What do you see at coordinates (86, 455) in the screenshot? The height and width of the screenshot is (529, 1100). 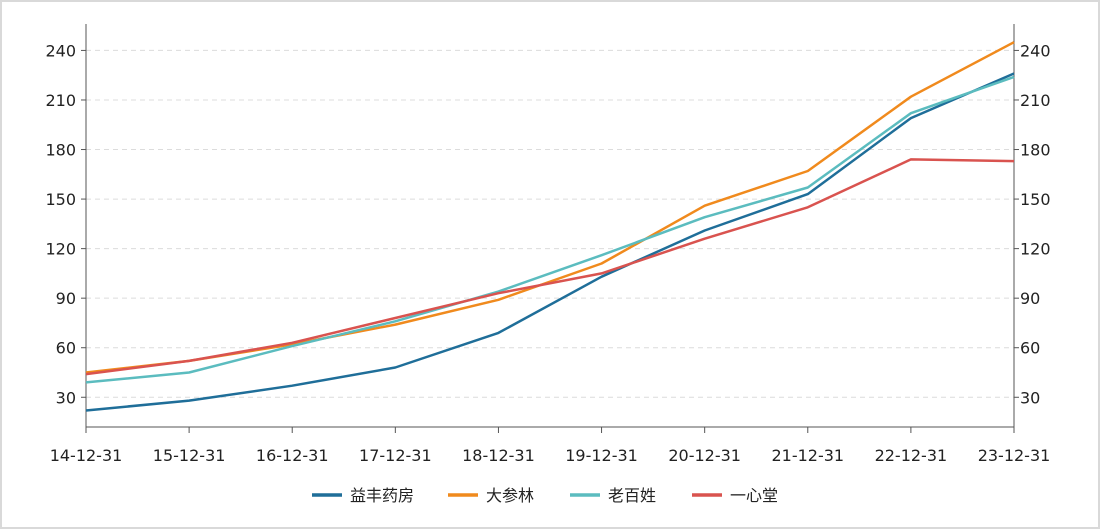 I see `x-tick-label: 14-12-31` at bounding box center [86, 455].